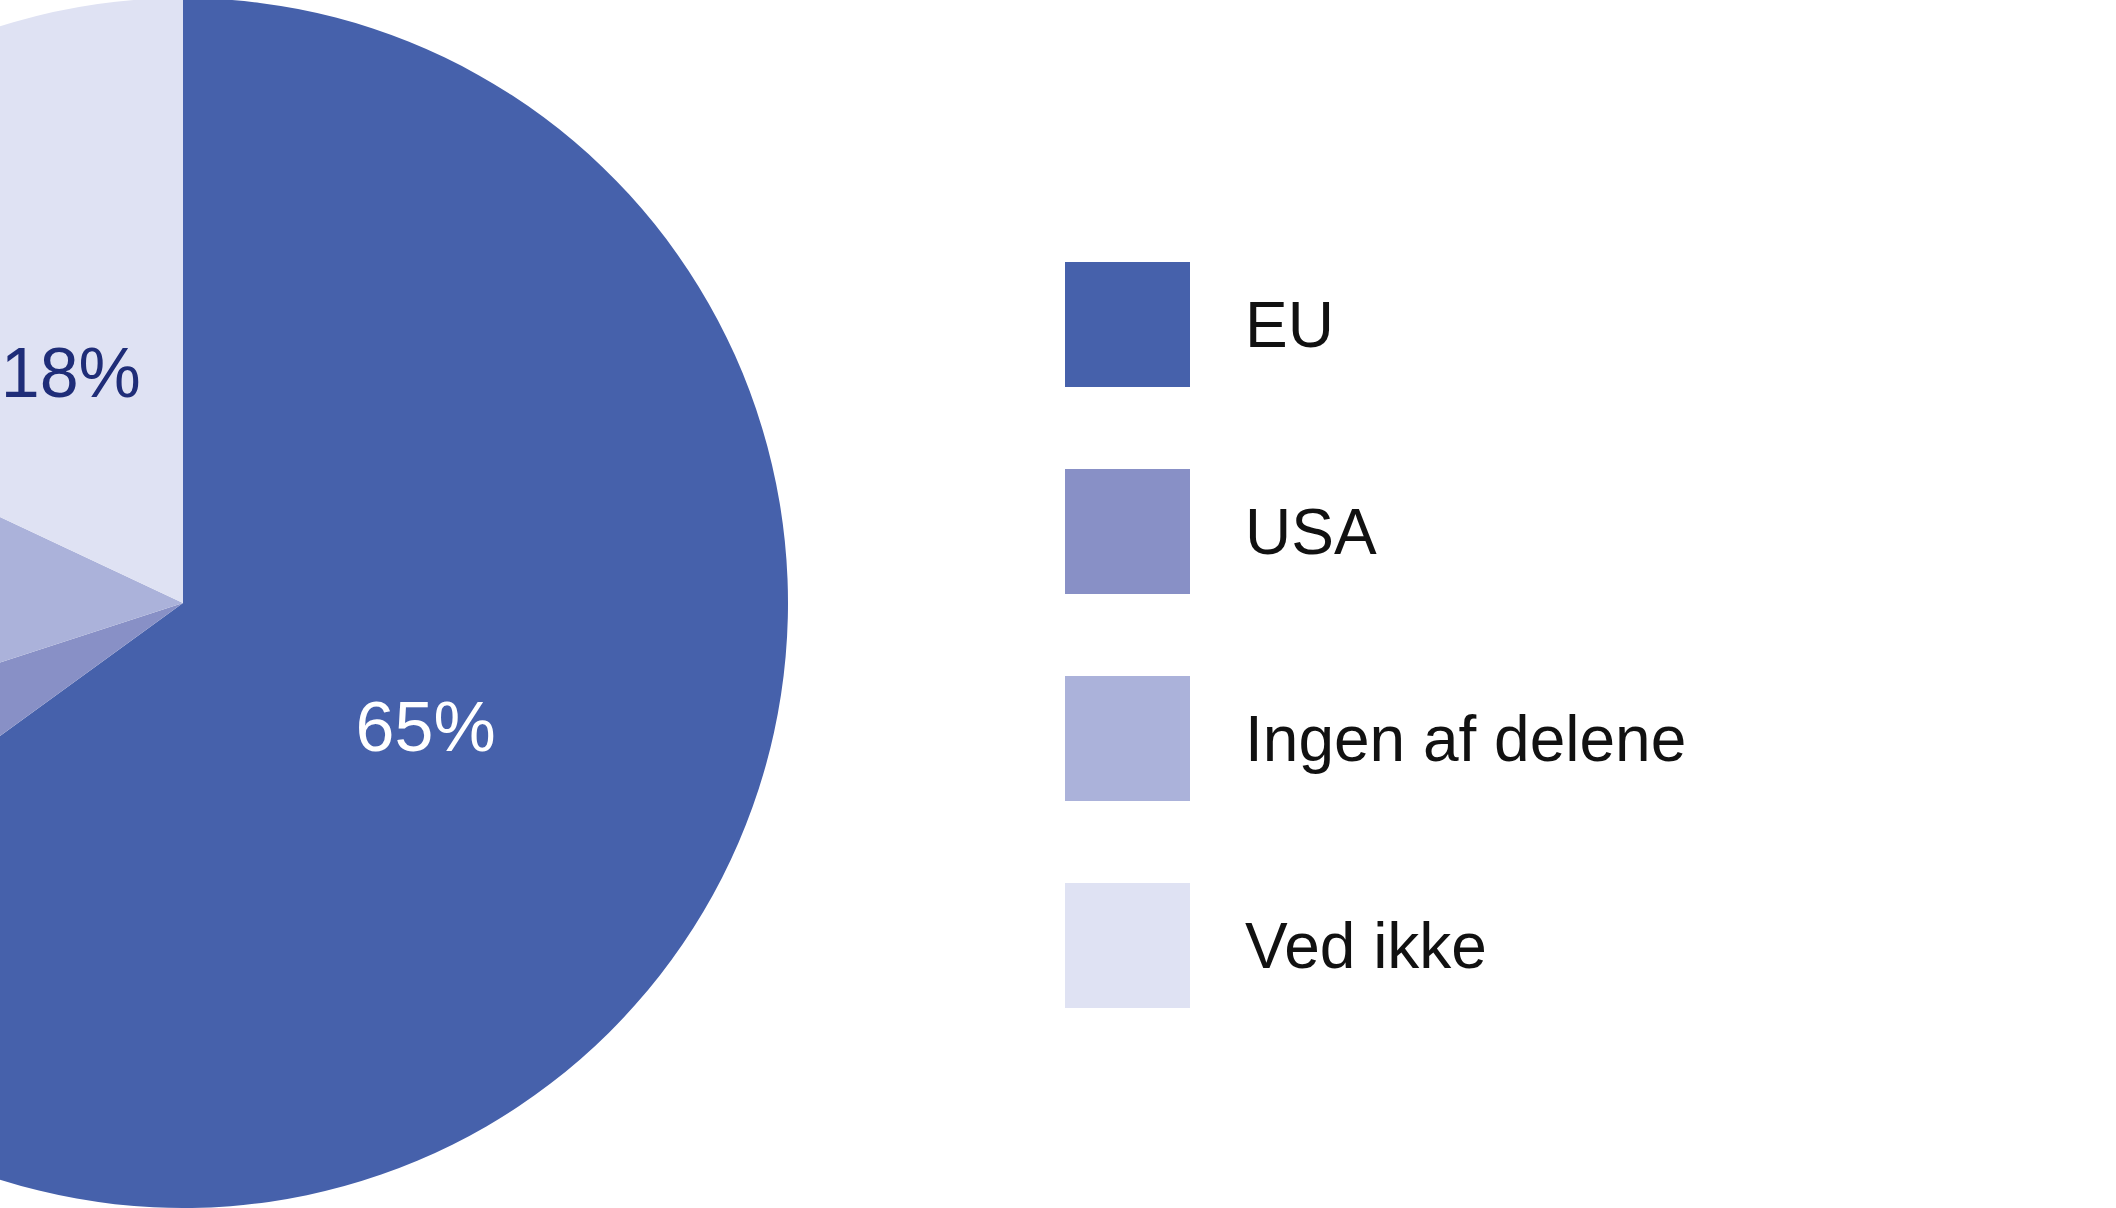  What do you see at coordinates (425, 726) in the screenshot?
I see `data-label: 65%` at bounding box center [425, 726].